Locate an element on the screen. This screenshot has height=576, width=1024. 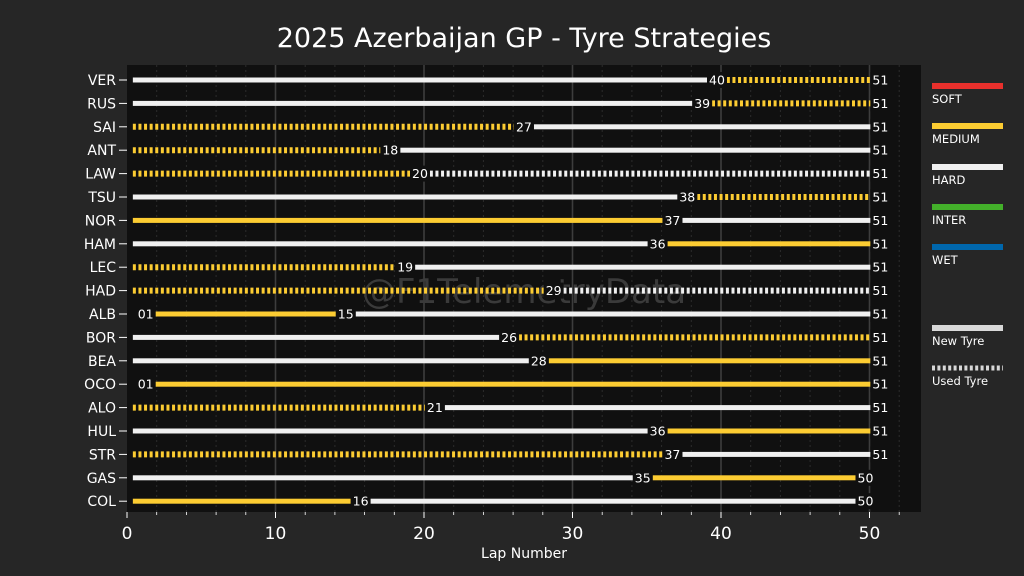
driver-label: STR is located at coordinates (102, 455).